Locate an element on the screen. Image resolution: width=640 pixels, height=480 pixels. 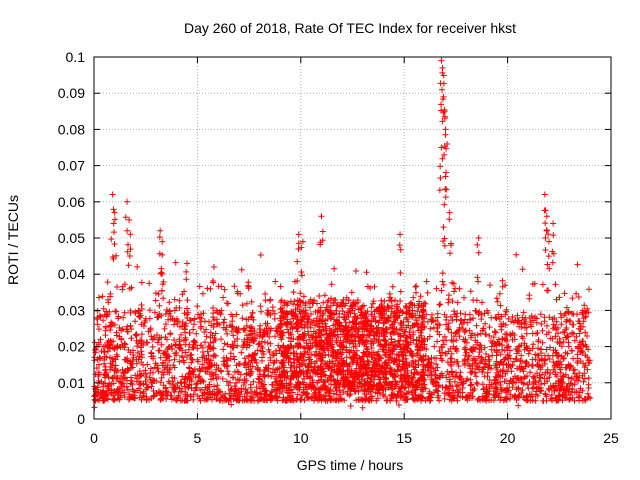
y-tick-label: 0.08 is located at coordinates (71, 129).